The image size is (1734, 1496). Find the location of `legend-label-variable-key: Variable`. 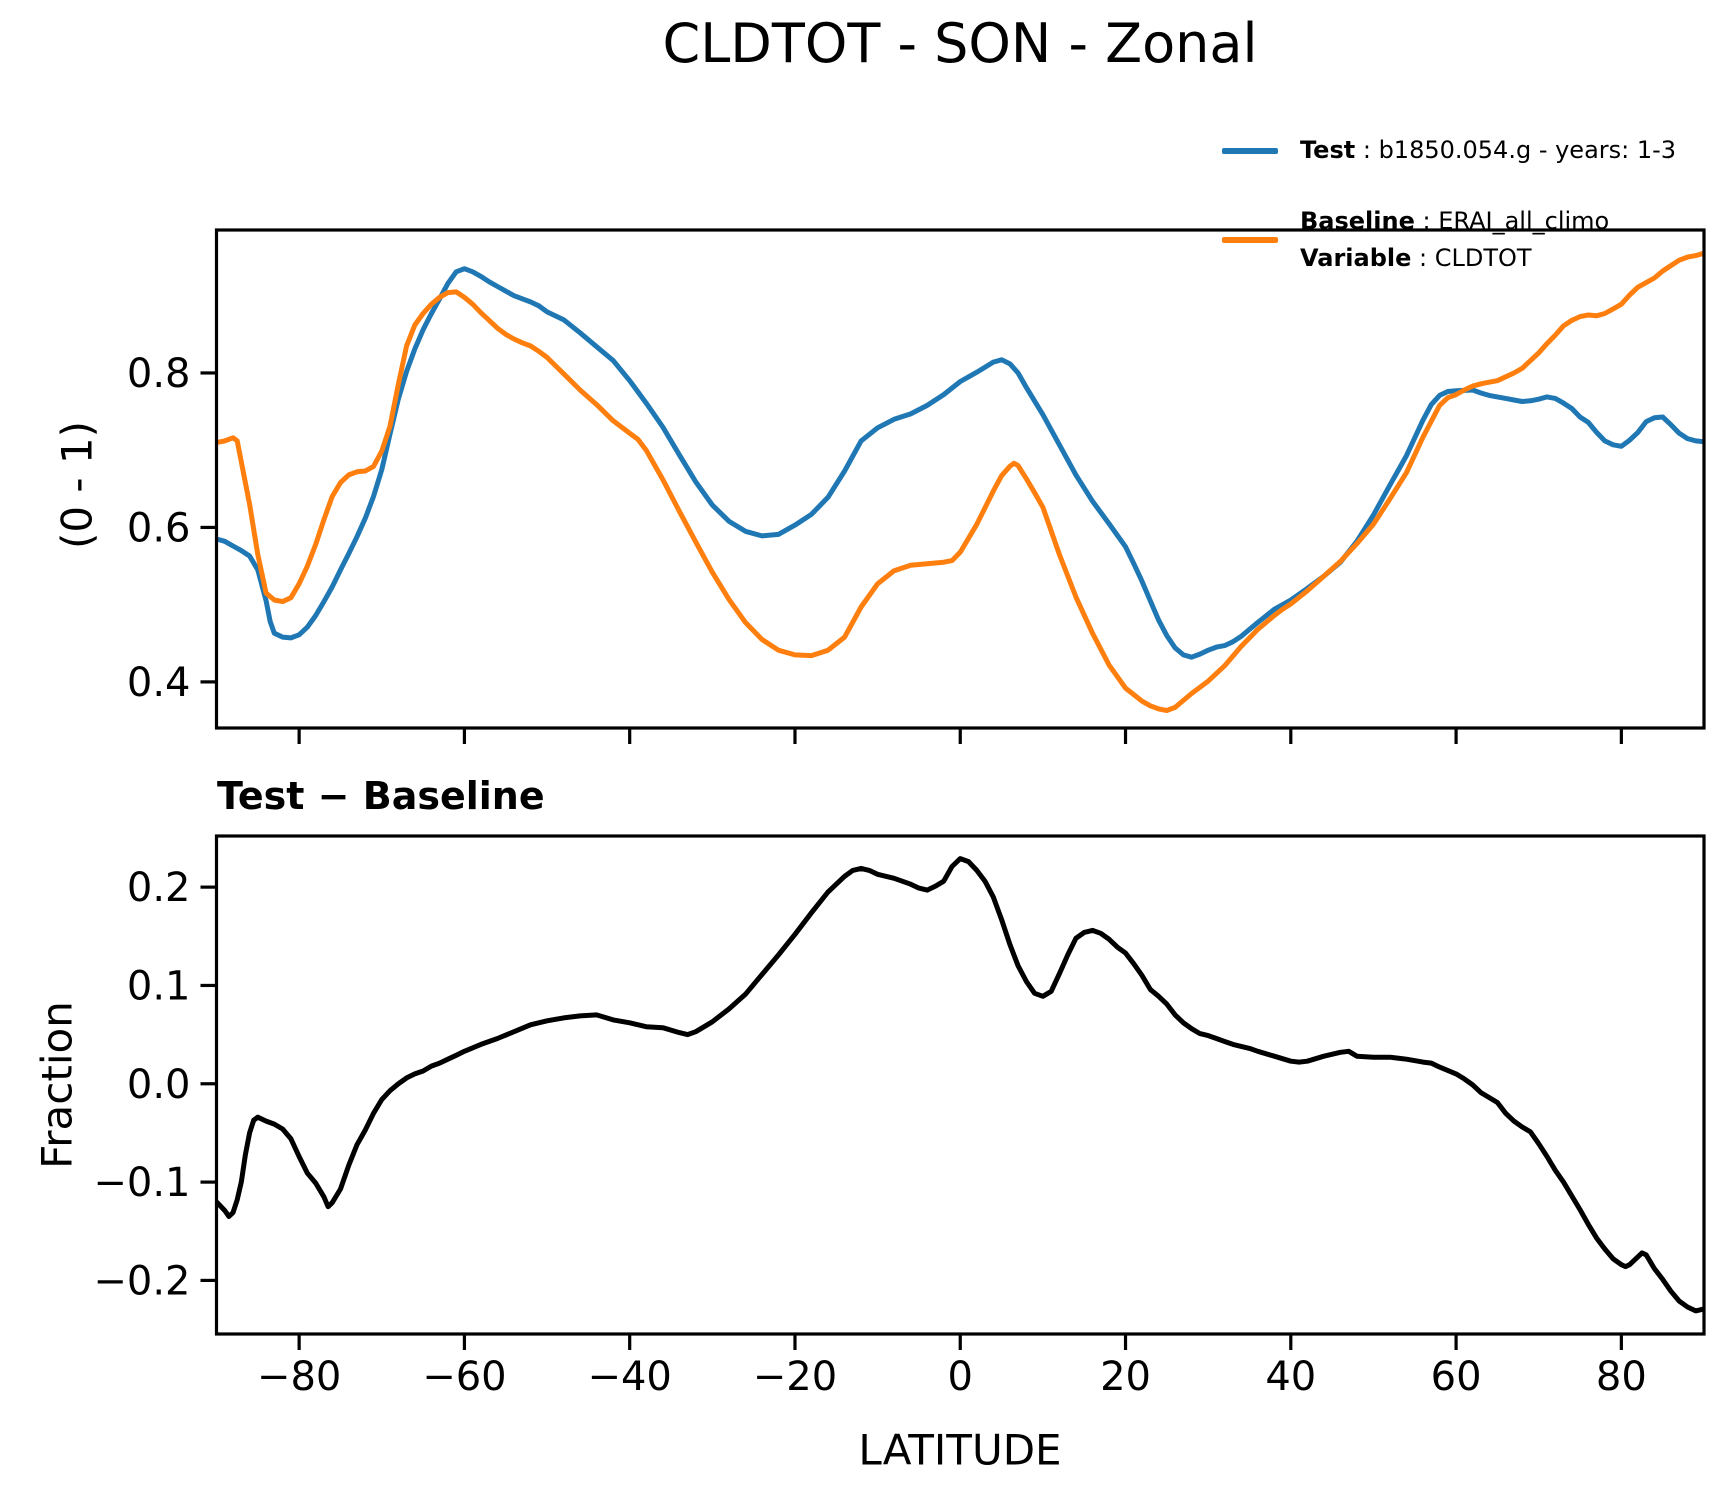

legend-label-variable-key: Variable is located at coordinates (1356, 258).